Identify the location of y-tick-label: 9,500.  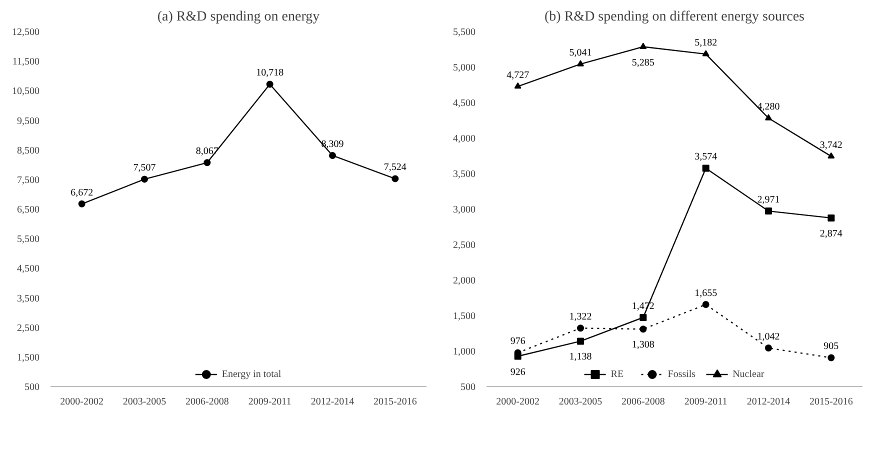
(28, 121).